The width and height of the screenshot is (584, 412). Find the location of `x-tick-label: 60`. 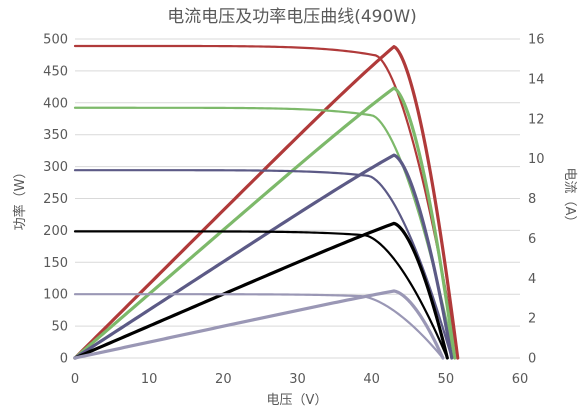

x-tick-label: 60 is located at coordinates (520, 379).